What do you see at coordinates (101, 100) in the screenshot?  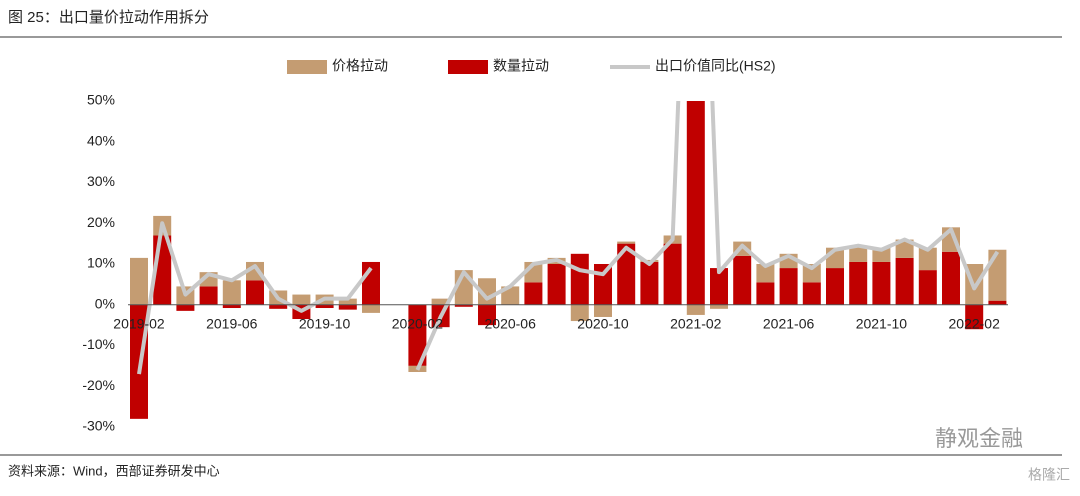 I see `y-tick-label: 50%` at bounding box center [101, 100].